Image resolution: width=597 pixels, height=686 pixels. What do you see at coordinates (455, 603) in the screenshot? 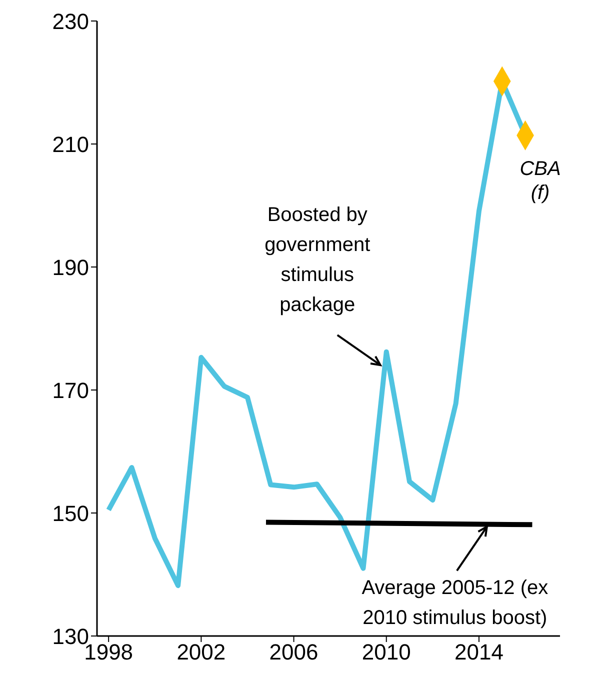
I see `annotation: Average 2005-12 (ex 2010 stimulus boost)` at bounding box center [455, 603].